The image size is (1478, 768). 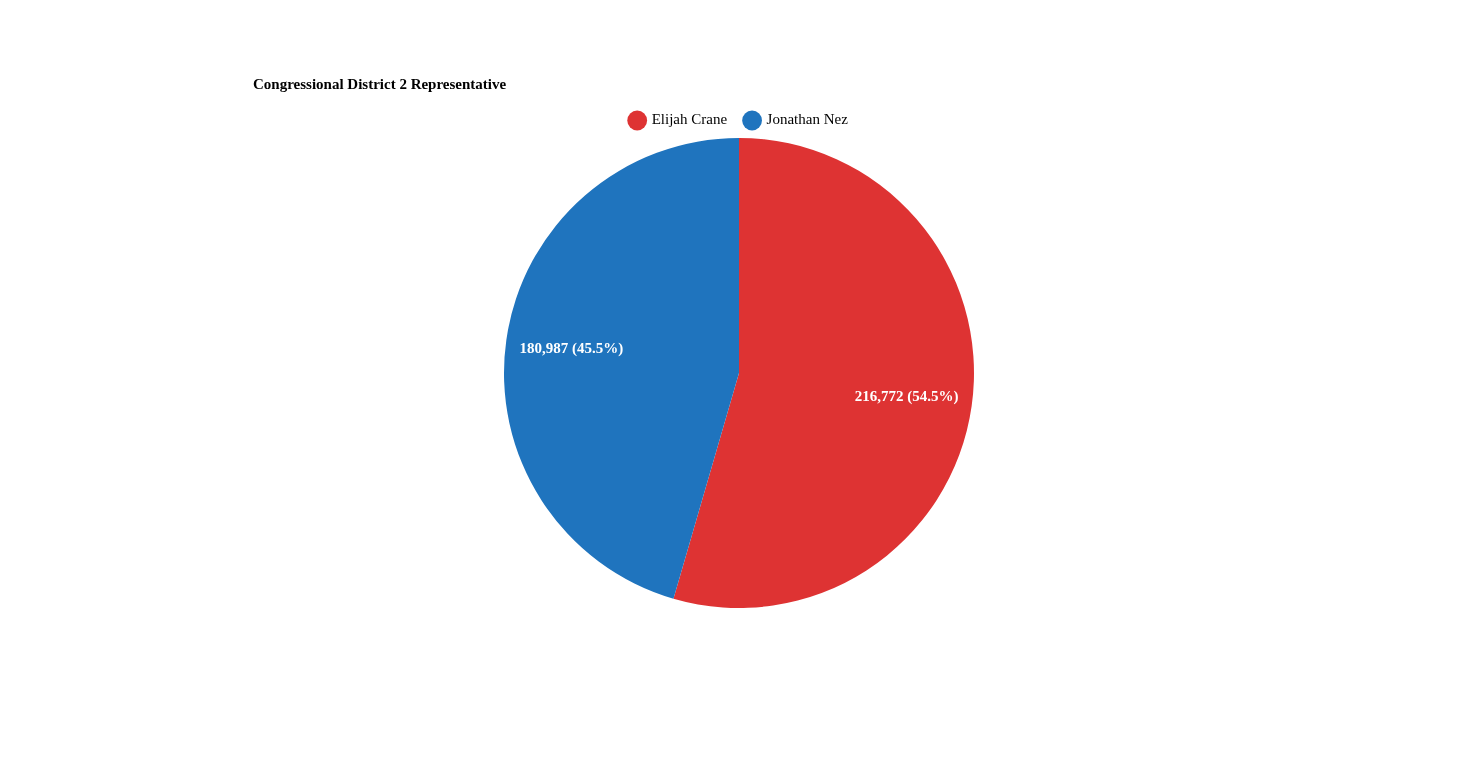 I want to click on legend-label: Jonathan Nez, so click(x=807, y=119).